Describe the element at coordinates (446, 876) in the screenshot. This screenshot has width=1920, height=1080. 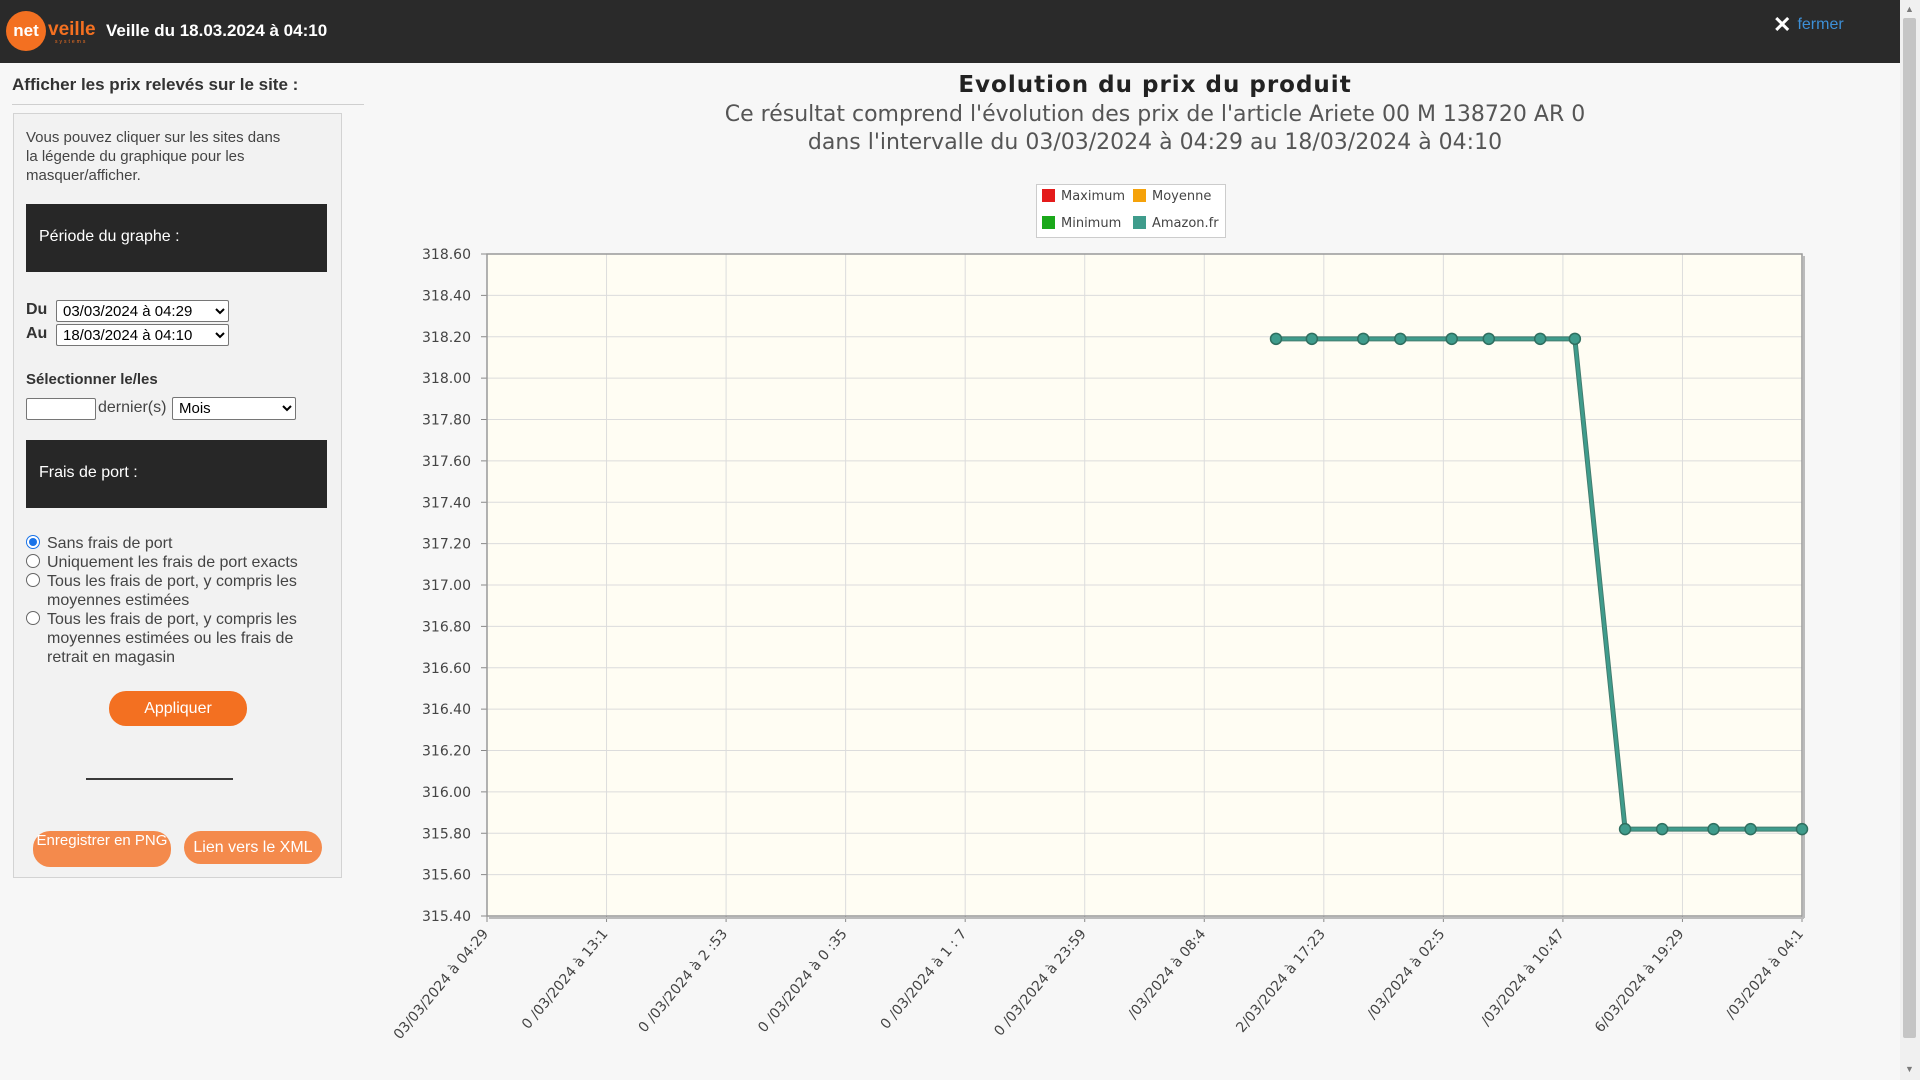
I see `y-tick-label: 315.60` at that location.